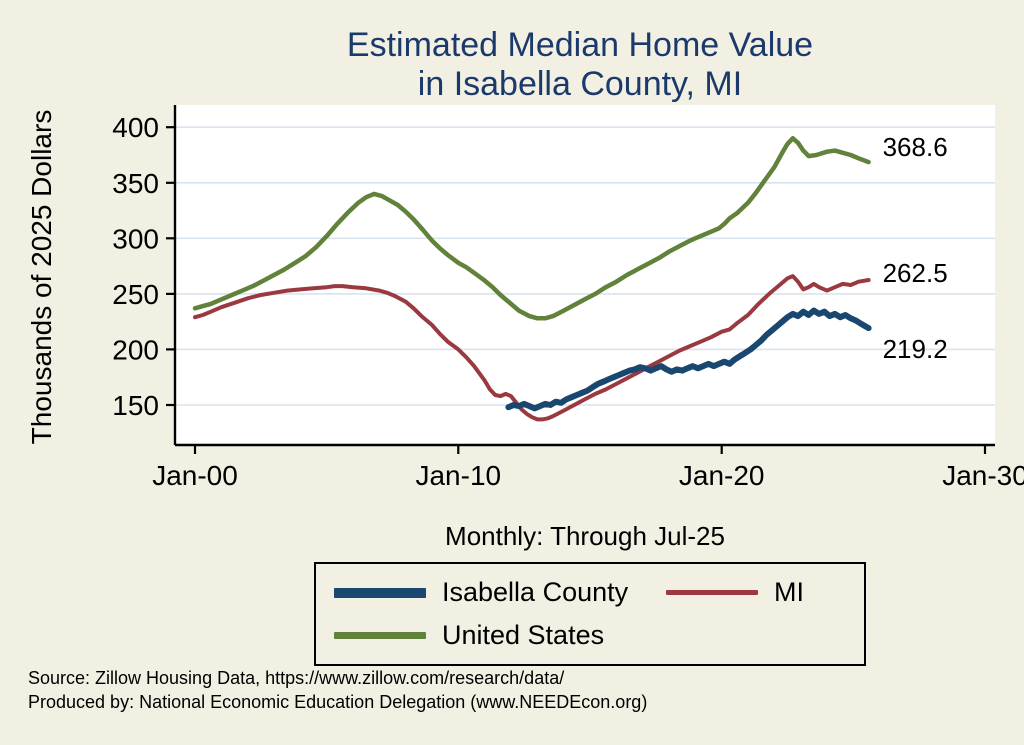 The image size is (1024, 745). I want to click on series-line-isabella-county, so click(688, 359).